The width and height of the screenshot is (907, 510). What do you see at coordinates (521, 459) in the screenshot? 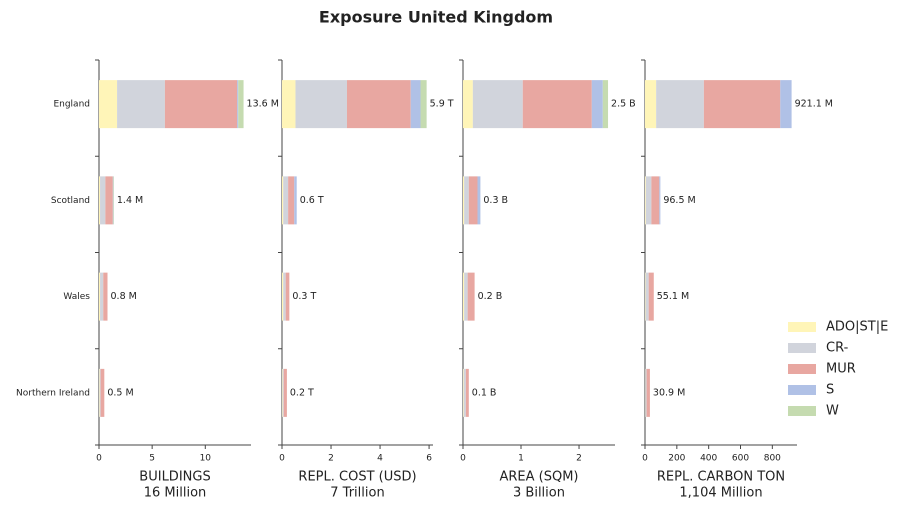
I see `x-tick-label: 1` at bounding box center [521, 459].